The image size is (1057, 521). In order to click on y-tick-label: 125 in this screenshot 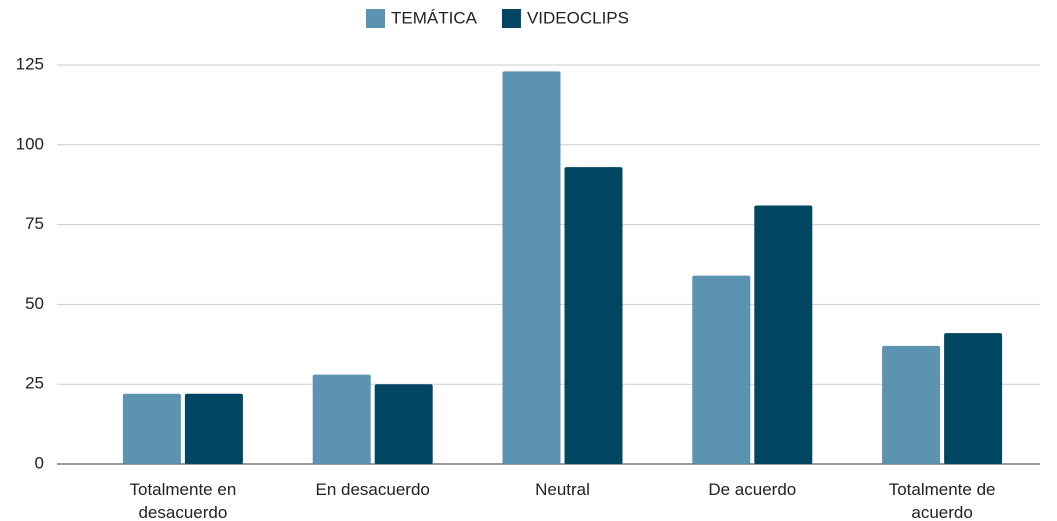, I will do `click(30, 63)`.